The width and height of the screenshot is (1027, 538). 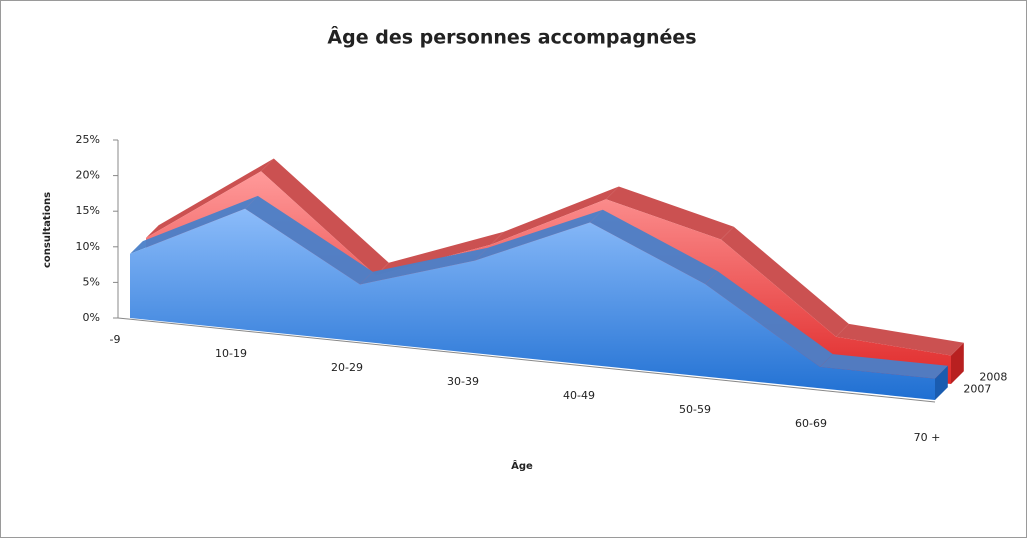 I want to click on x-tick-label: 50-59, so click(x=695, y=409).